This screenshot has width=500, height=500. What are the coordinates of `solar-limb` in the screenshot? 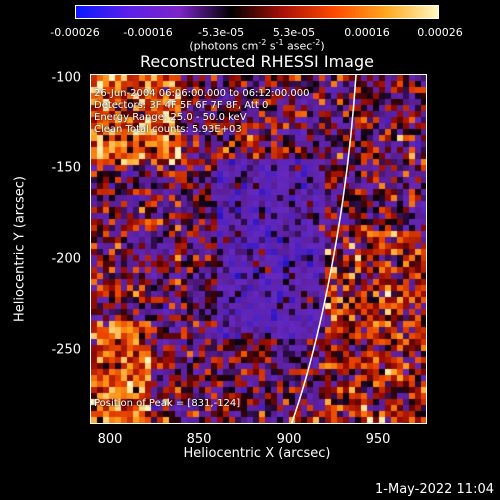 It's located at (323, 249).